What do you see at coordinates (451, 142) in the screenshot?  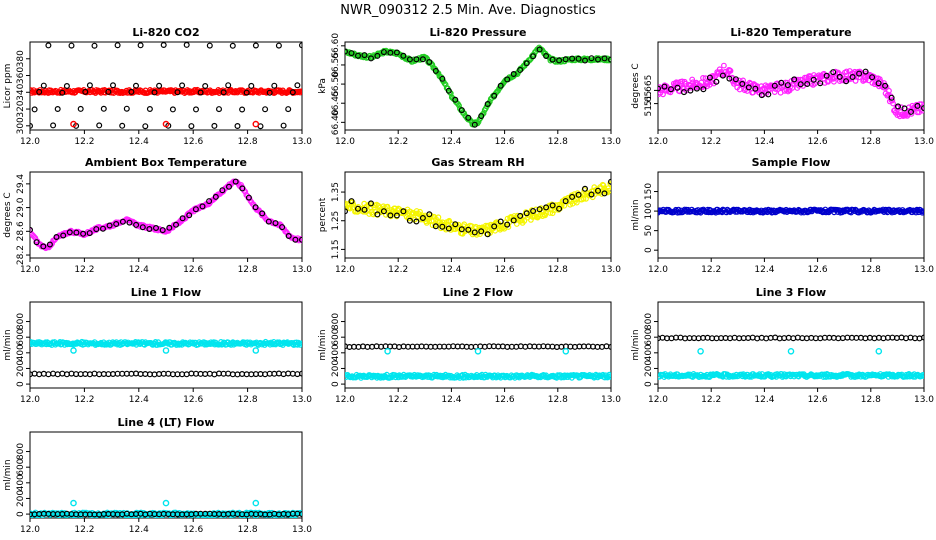 I see `li-820-pressure-x-tick-label: 12.4` at bounding box center [451, 142].